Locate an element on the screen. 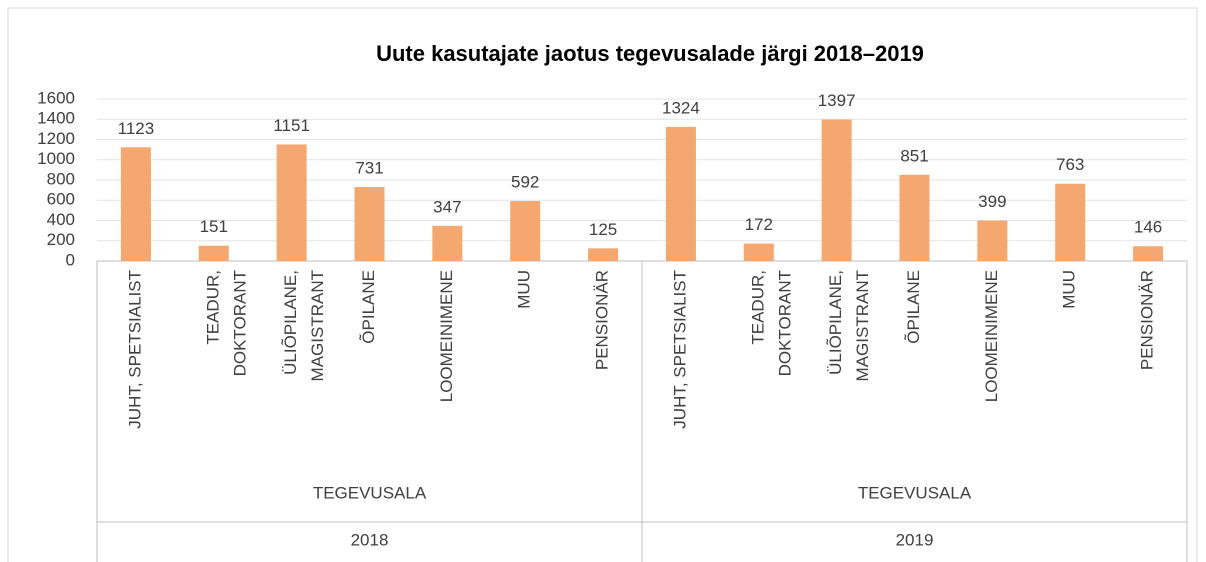 The image size is (1206, 562). data-label: 151 is located at coordinates (214, 226).